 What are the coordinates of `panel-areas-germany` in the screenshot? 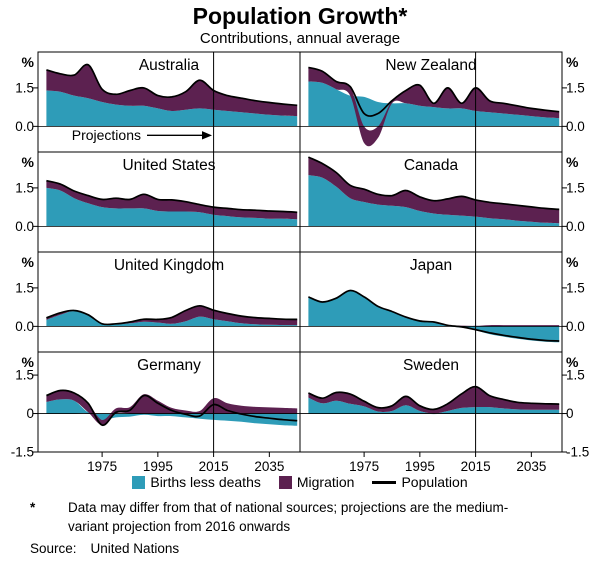 It's located at (172, 408).